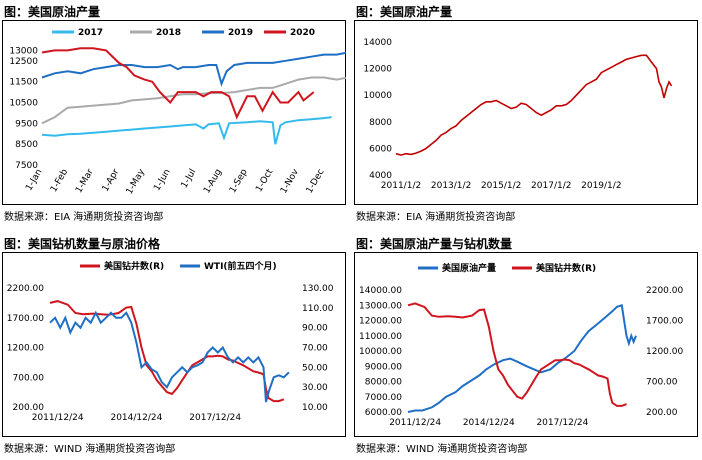  What do you see at coordinates (380, 149) in the screenshot?
I see `y-tick-label: 6000` at bounding box center [380, 149].